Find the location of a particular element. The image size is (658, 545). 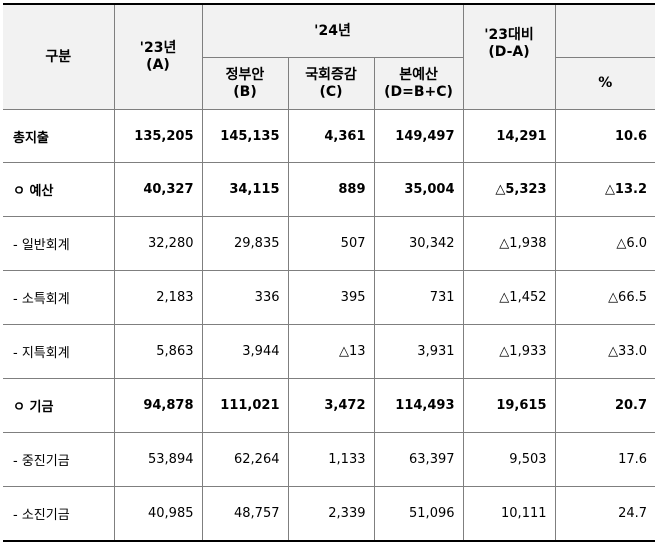

cell-main: 3,931 is located at coordinates (419, 351).